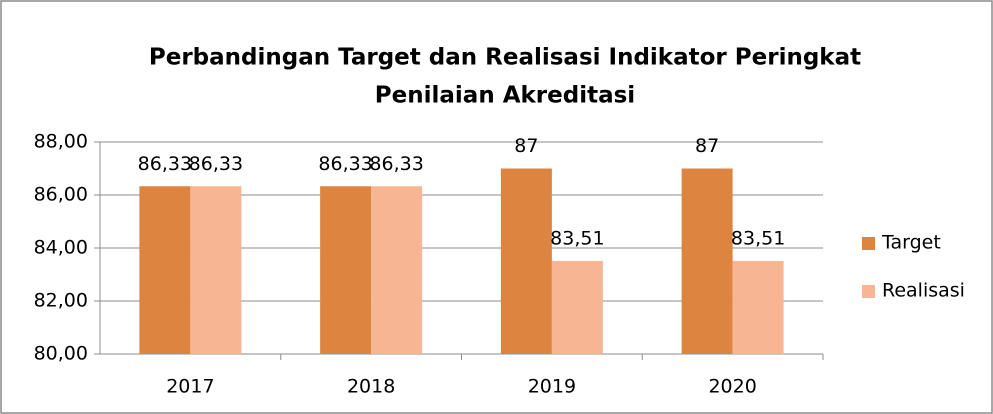  What do you see at coordinates (61, 354) in the screenshot?
I see `y-tick-label: 80,00` at bounding box center [61, 354].